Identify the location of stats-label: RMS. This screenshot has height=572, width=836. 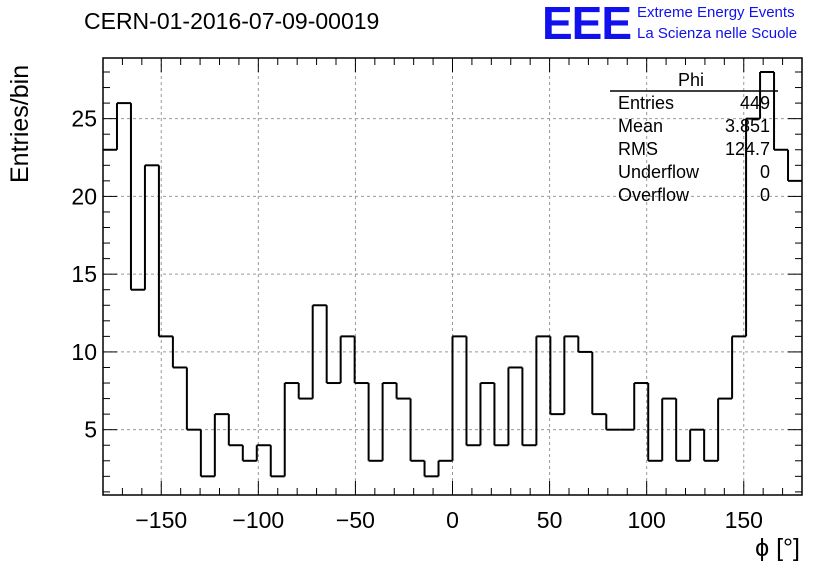
(638, 149).